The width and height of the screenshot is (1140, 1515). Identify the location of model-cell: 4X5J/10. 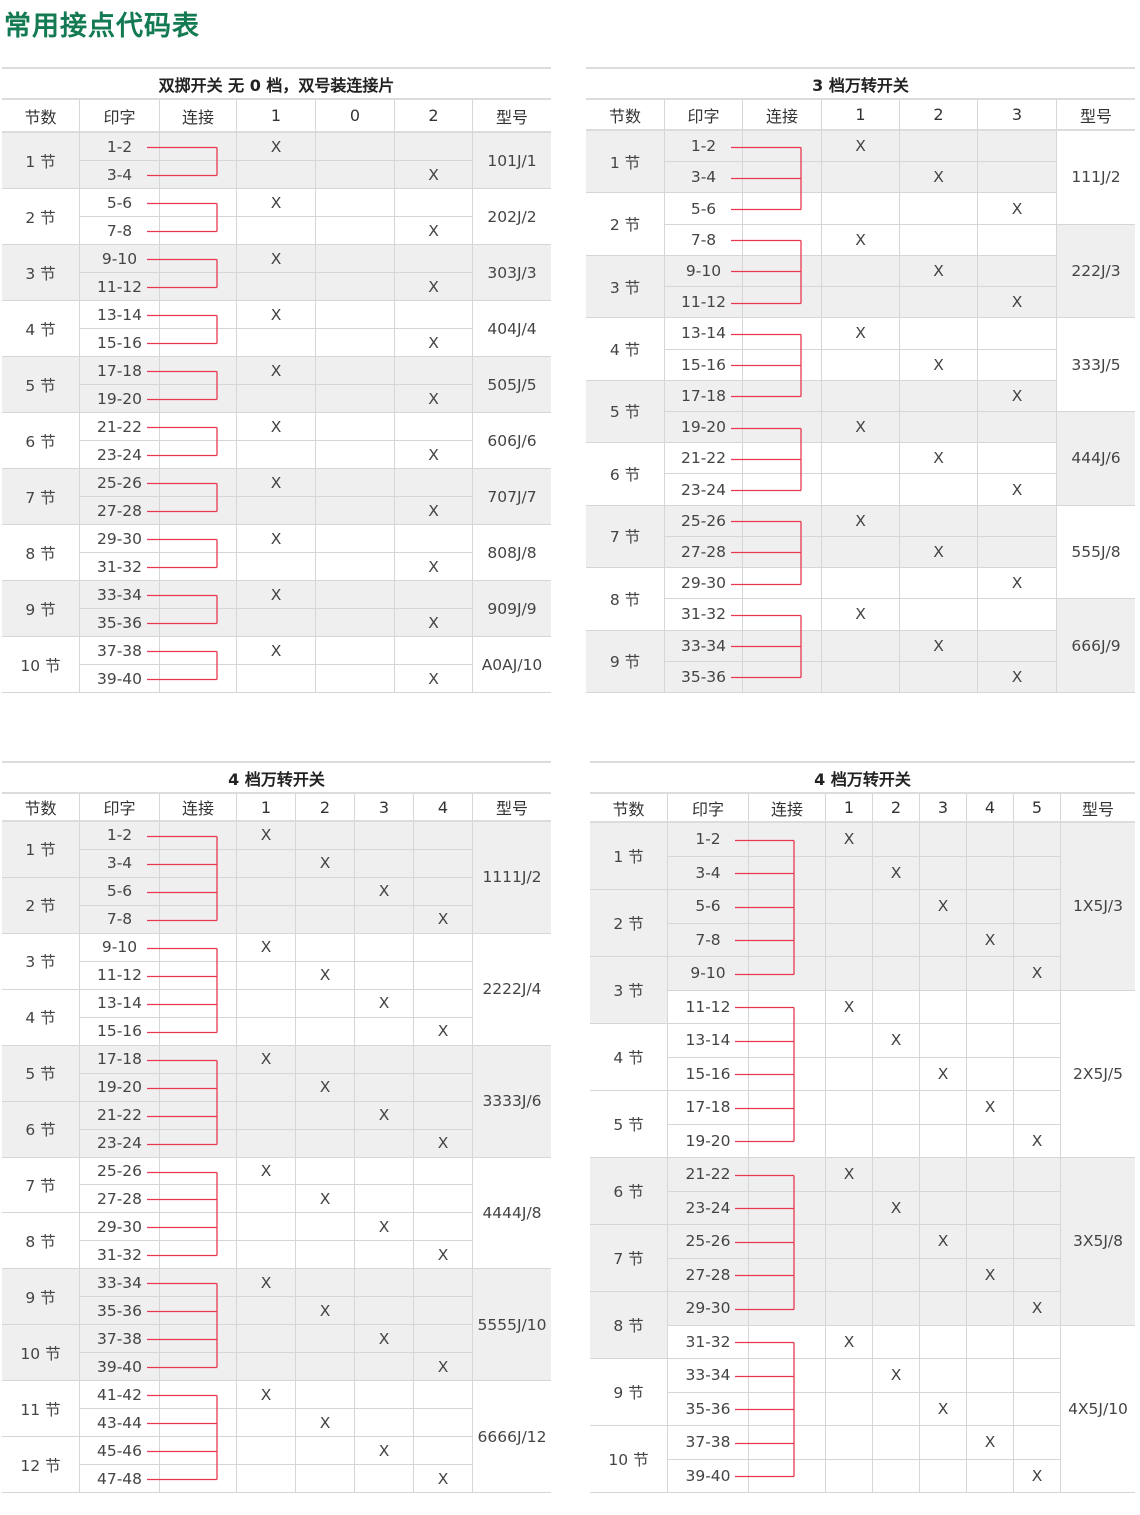
(1098, 1409).